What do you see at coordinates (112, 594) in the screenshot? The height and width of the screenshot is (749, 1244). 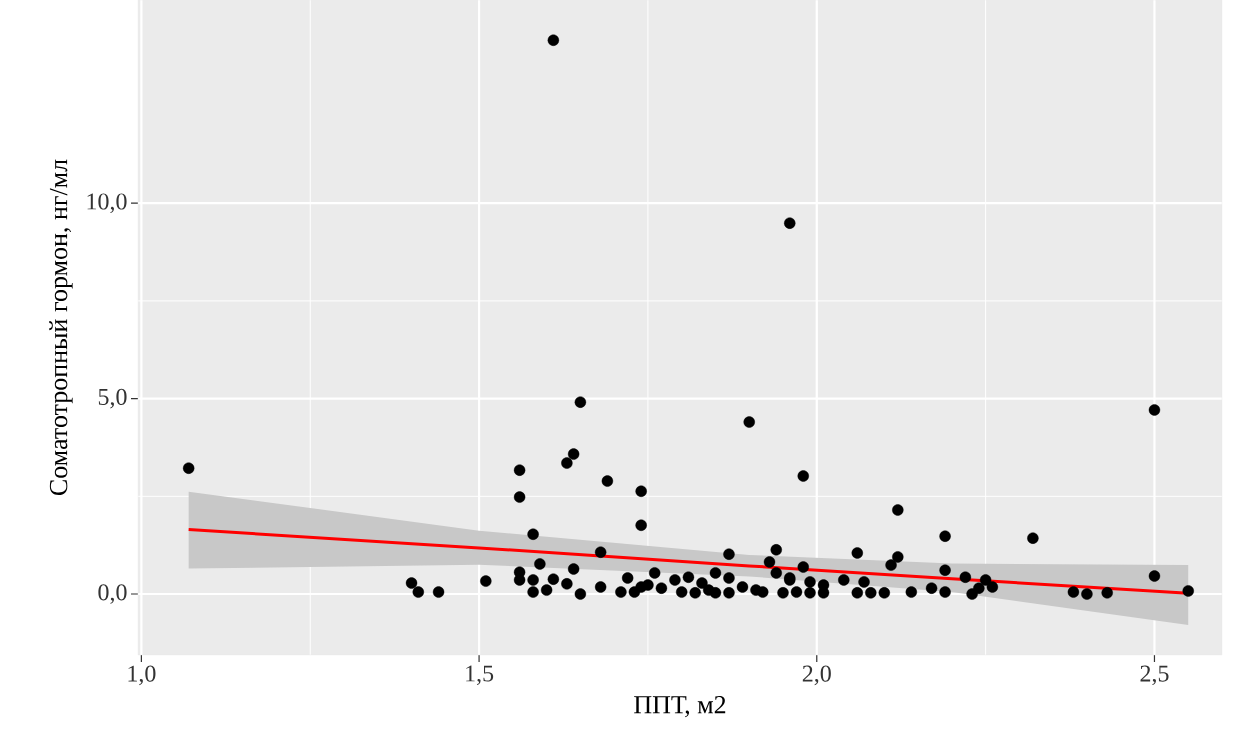 I see `y-tick-label: 0,0` at bounding box center [112, 594].